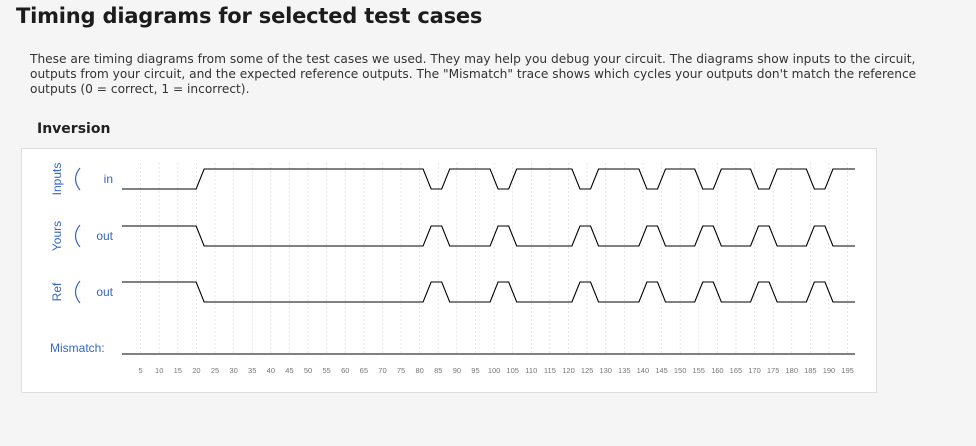 The width and height of the screenshot is (976, 446). What do you see at coordinates (488, 179) in the screenshot?
I see `waveform-inputs-in` at bounding box center [488, 179].